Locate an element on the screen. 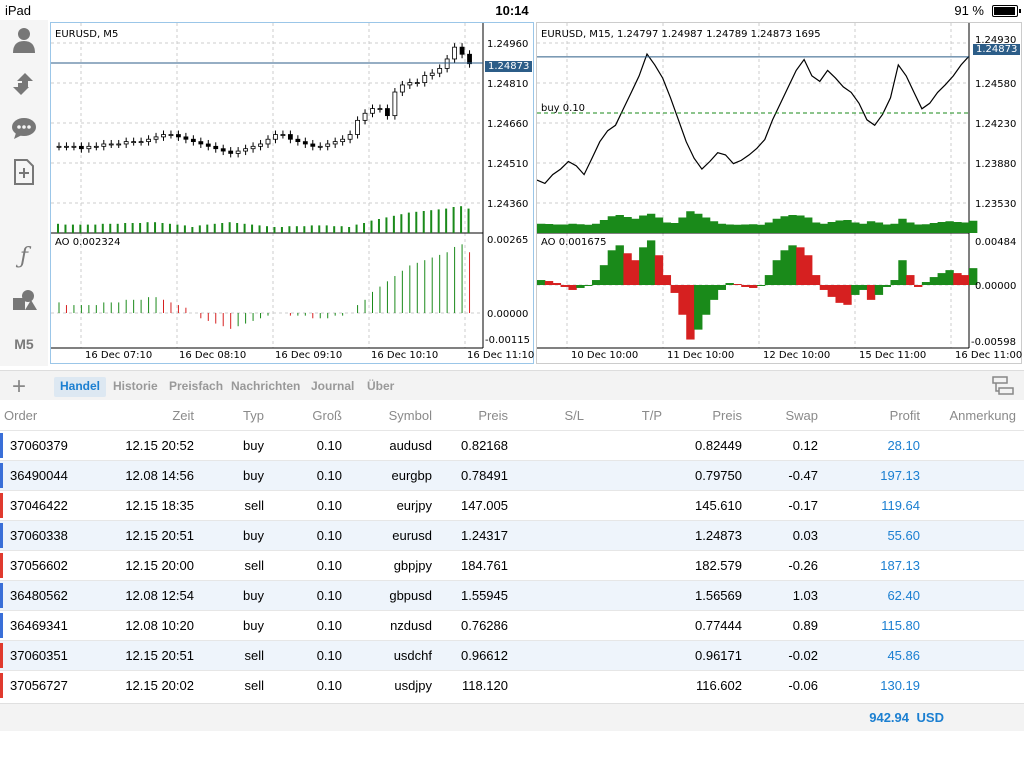  col-swap: Swap is located at coordinates (801, 416).